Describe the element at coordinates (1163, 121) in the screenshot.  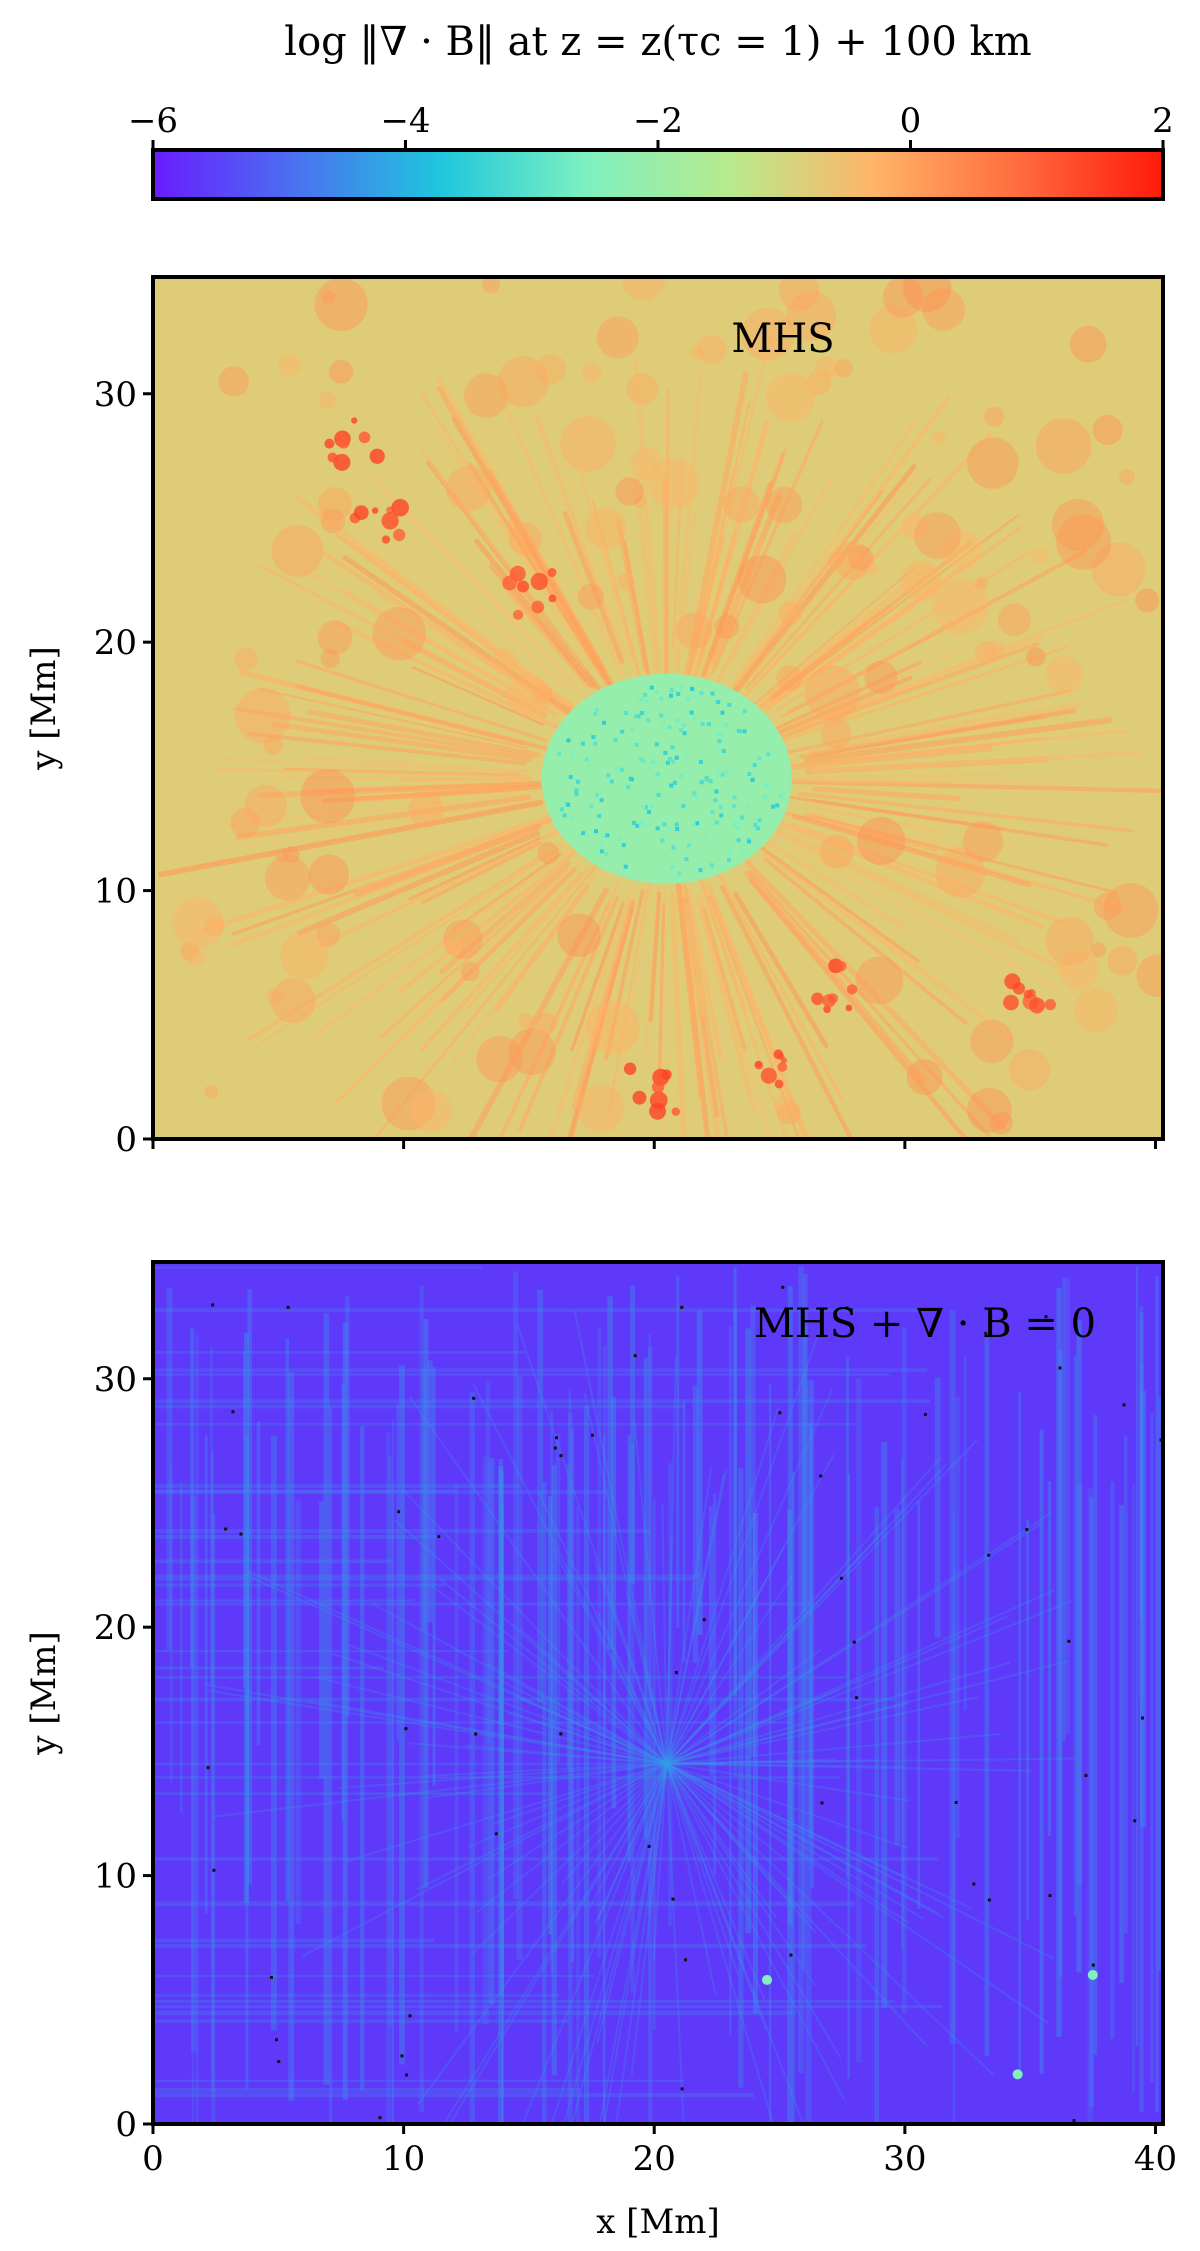
I see `colorbar-tick-label: 2` at that location.